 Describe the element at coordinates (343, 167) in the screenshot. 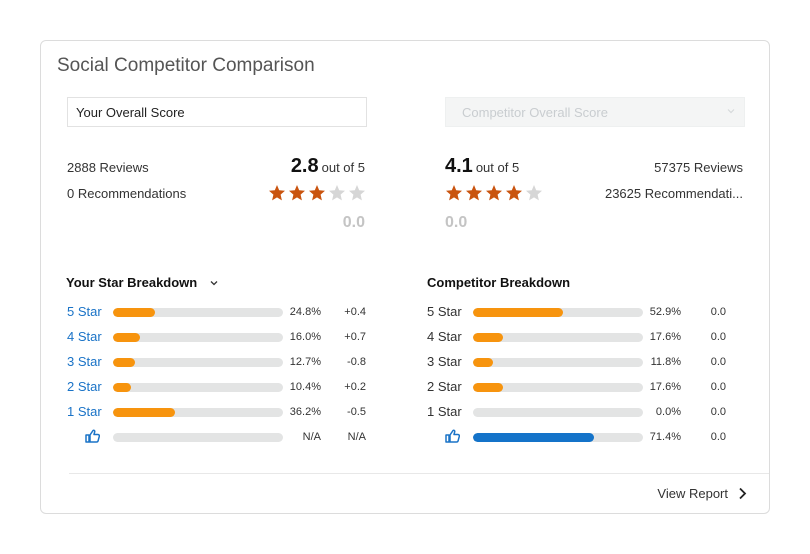

I see `your-score-suffix: out of 5` at that location.